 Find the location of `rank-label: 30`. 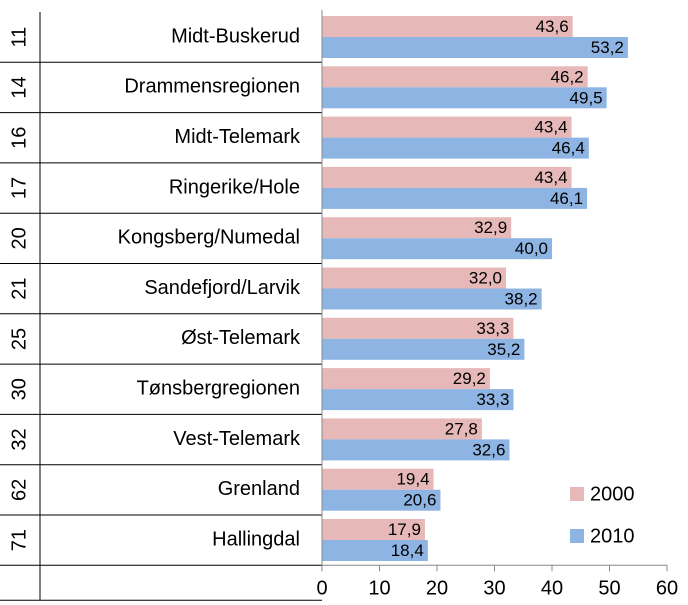

rank-label: 30 is located at coordinates (19, 389).